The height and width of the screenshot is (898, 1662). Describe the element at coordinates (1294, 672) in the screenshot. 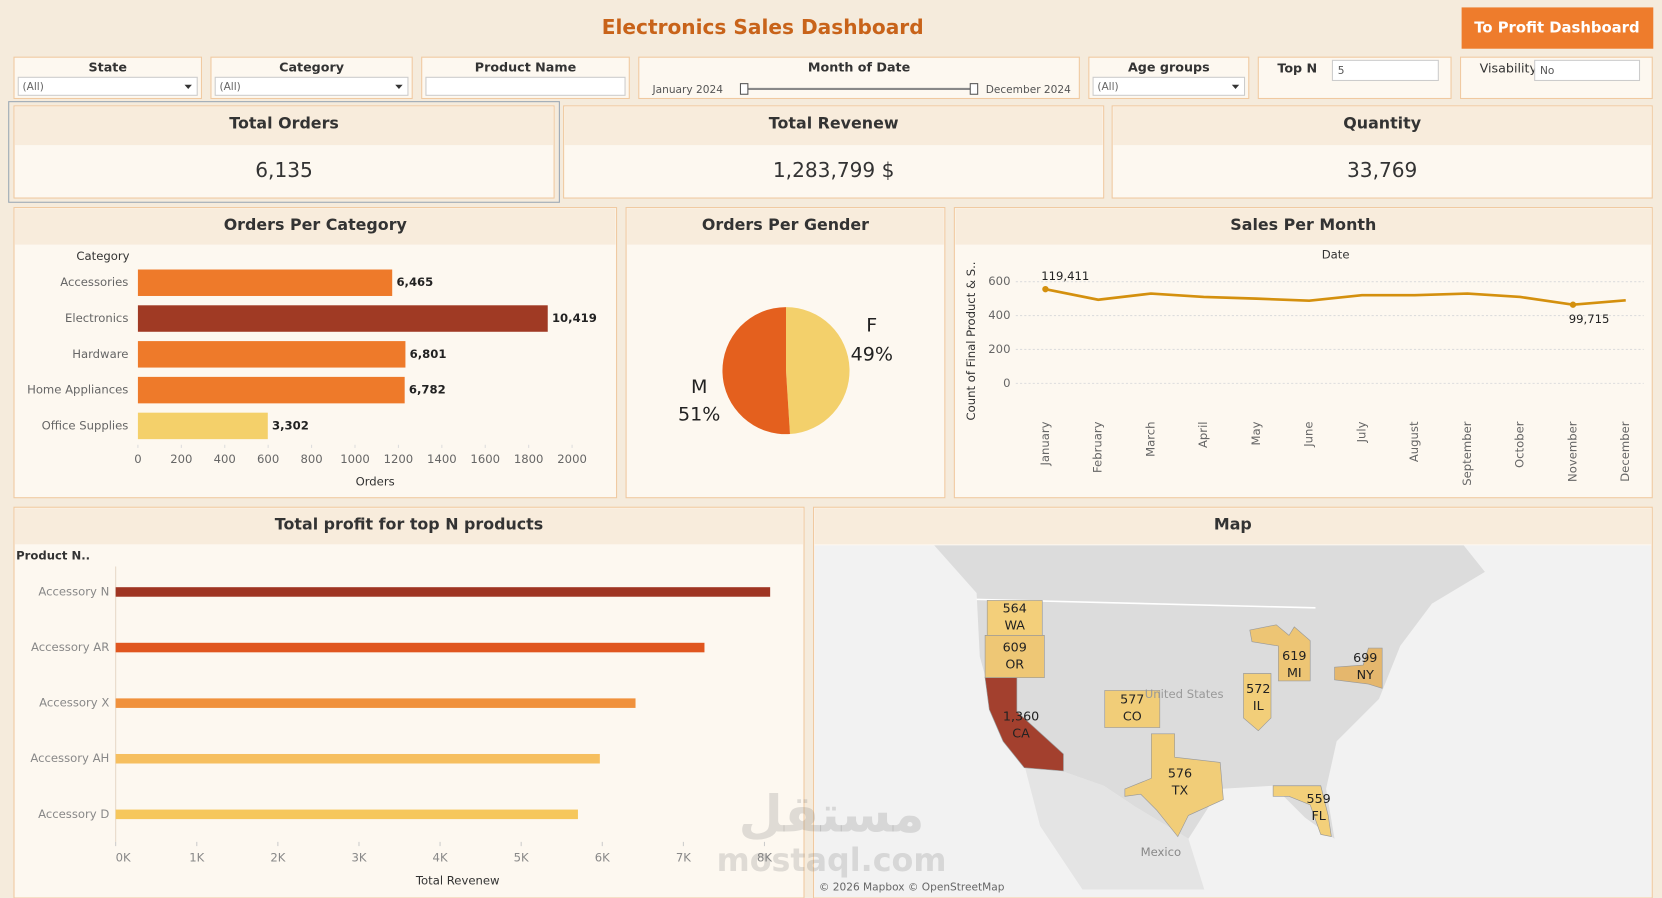

I see `state-name: MI` at that location.